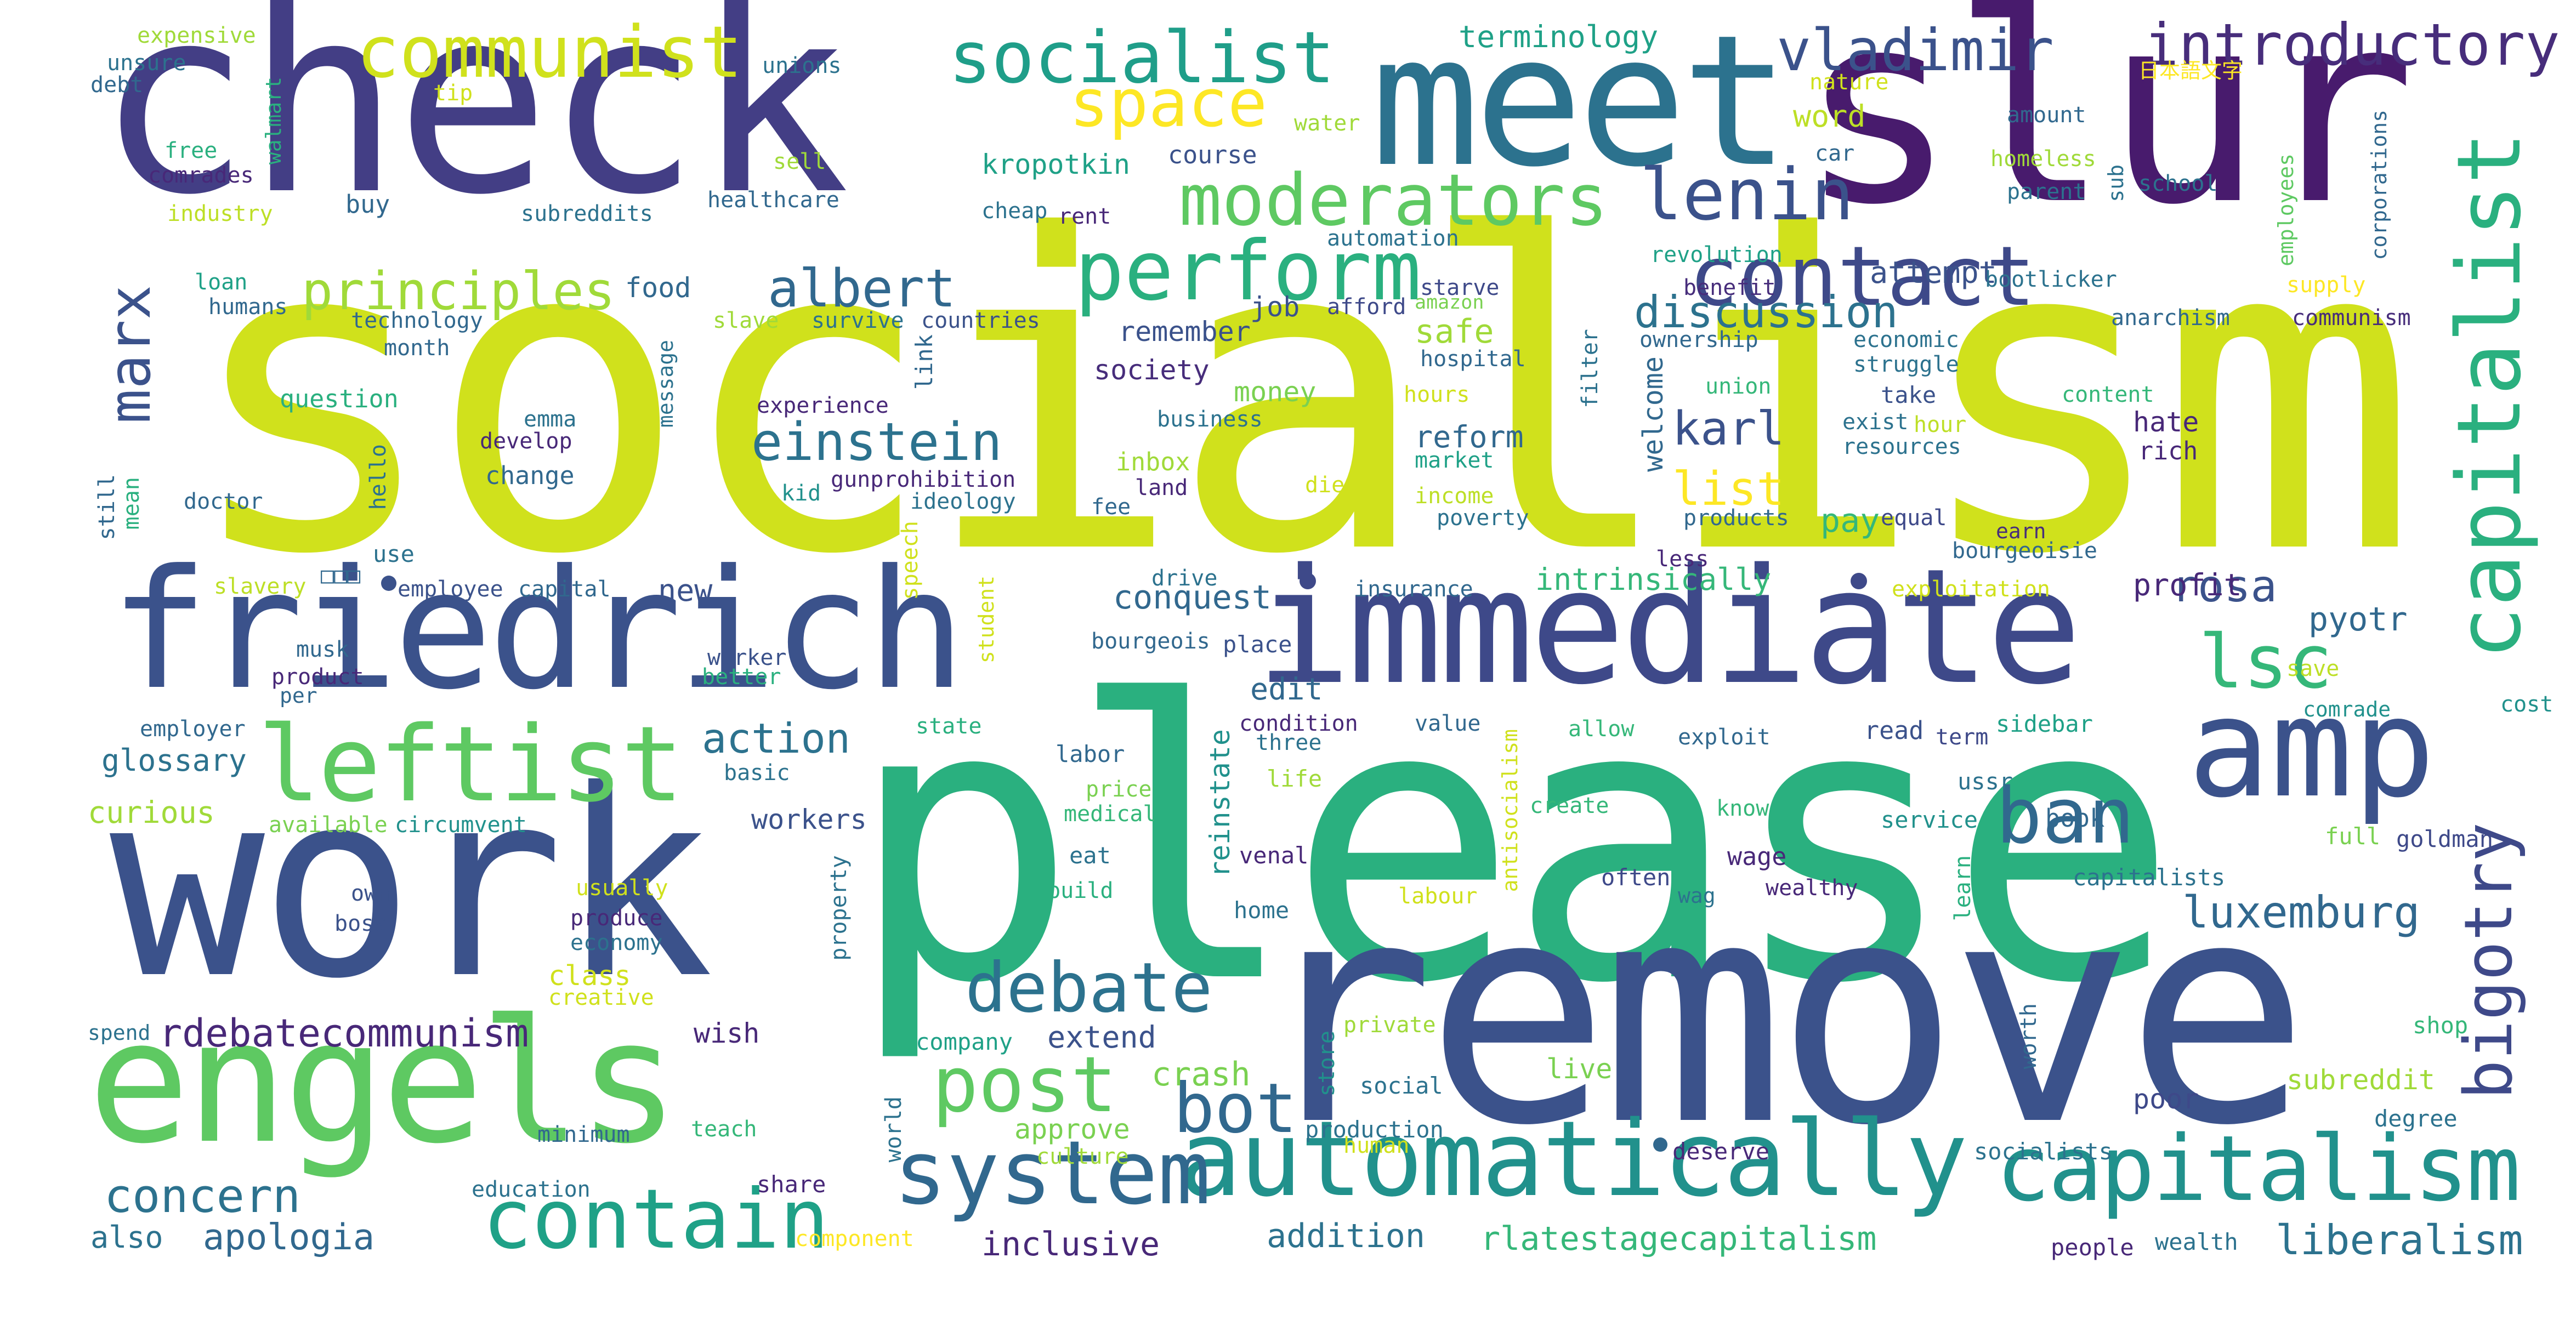 The width and height of the screenshot is (2576, 1320). What do you see at coordinates (1413, 590) in the screenshot?
I see `word-insurance: insurance` at bounding box center [1413, 590].